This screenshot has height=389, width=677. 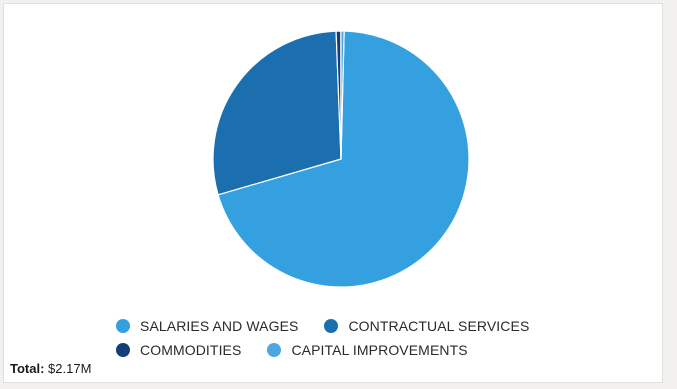 I want to click on legend-item-contractual-services: CONTRACTUAL SERVICES, so click(x=426, y=326).